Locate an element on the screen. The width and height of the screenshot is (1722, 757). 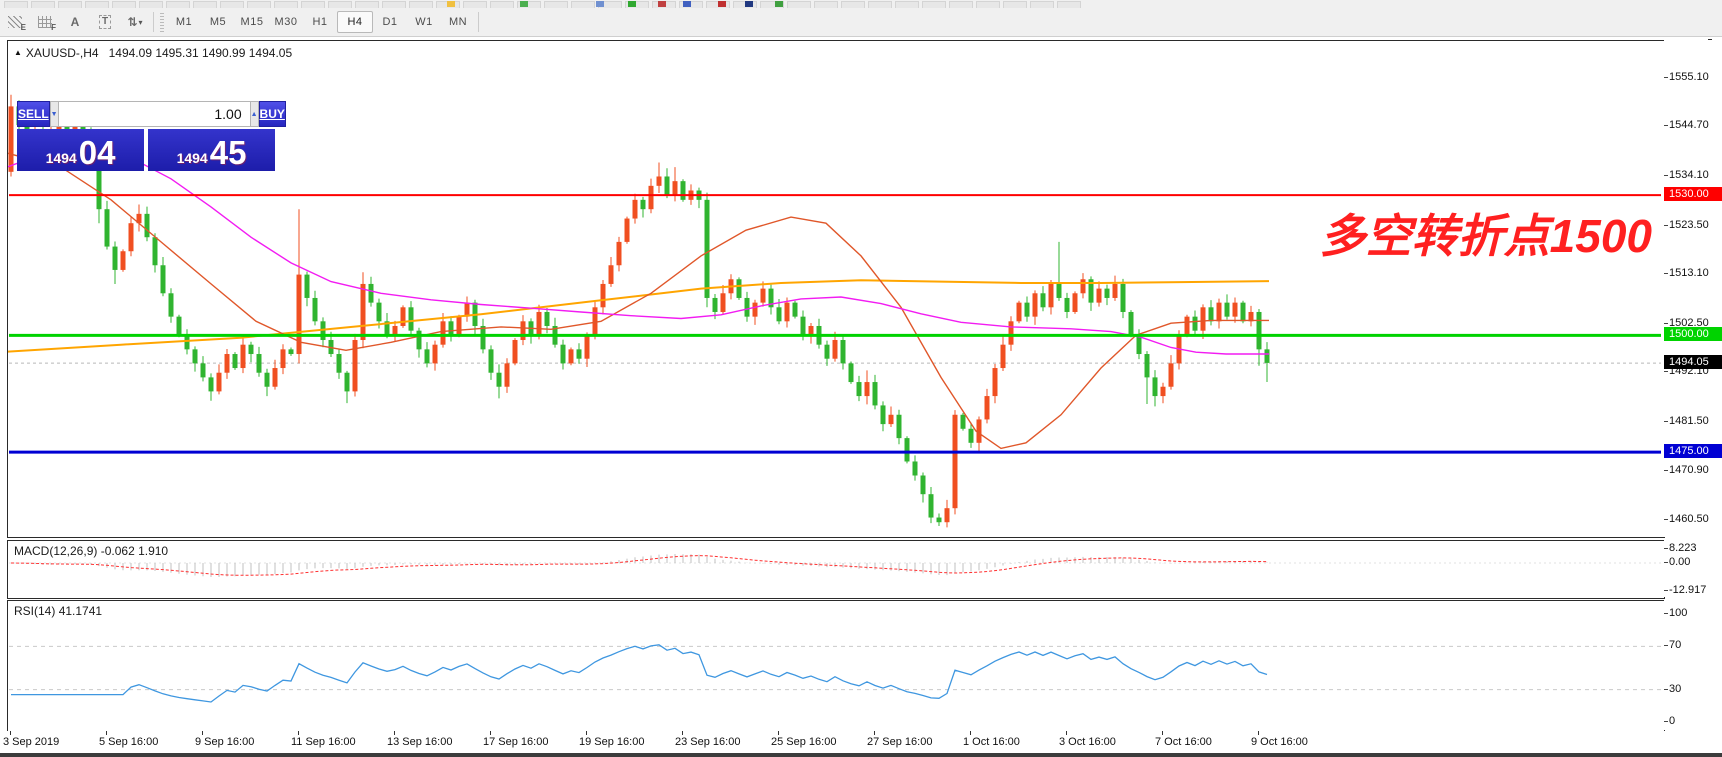
pattern-icon is located at coordinates (15, 22).